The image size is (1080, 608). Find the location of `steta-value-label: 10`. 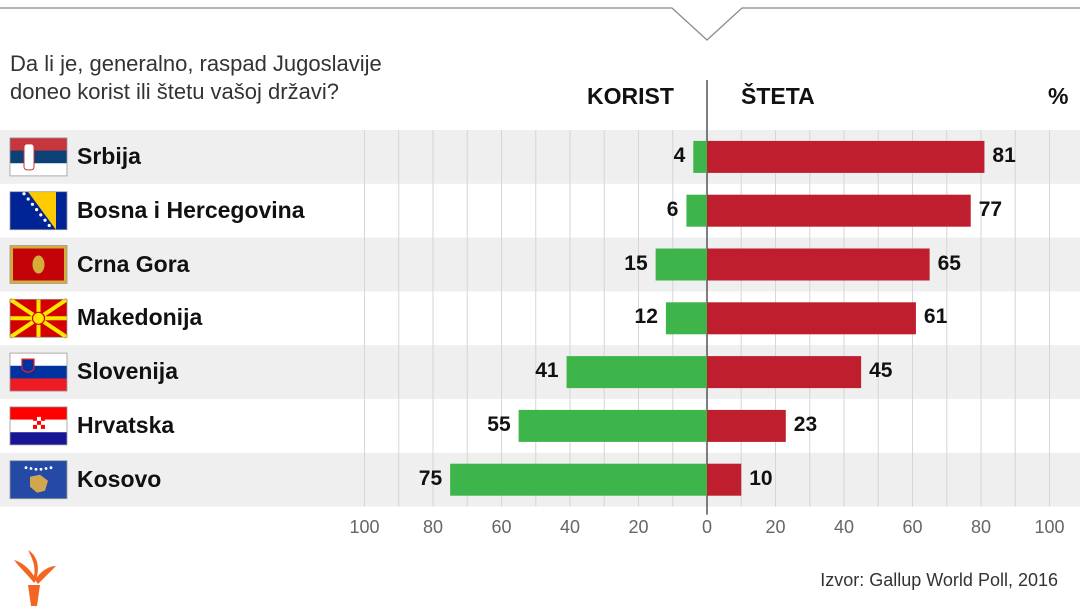

steta-value-label: 10 is located at coordinates (761, 478).